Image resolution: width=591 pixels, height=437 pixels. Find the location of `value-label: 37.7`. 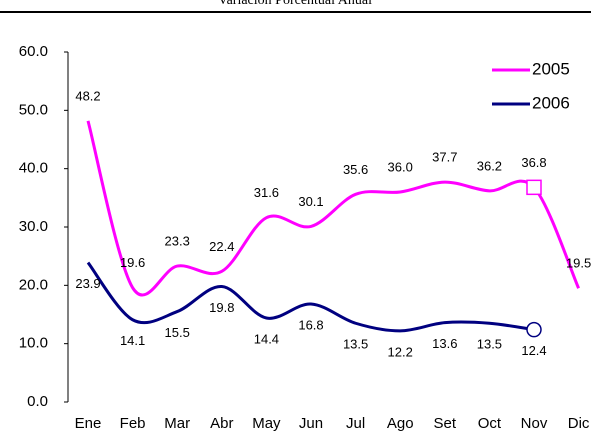

value-label: 37.7 is located at coordinates (444, 157).